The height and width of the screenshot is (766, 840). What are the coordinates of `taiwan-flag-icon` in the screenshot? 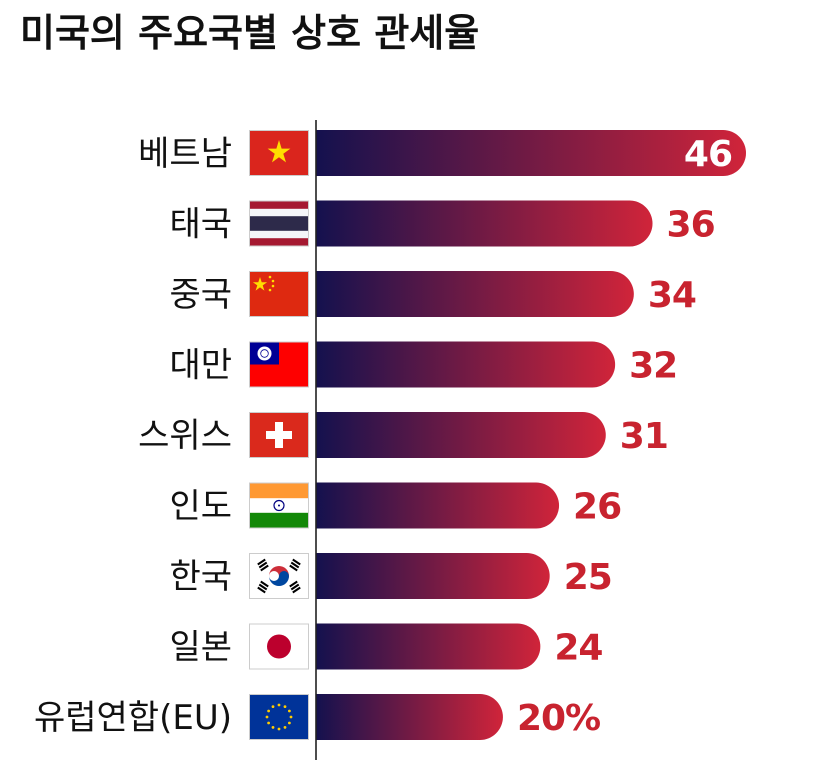 It's located at (279, 364).